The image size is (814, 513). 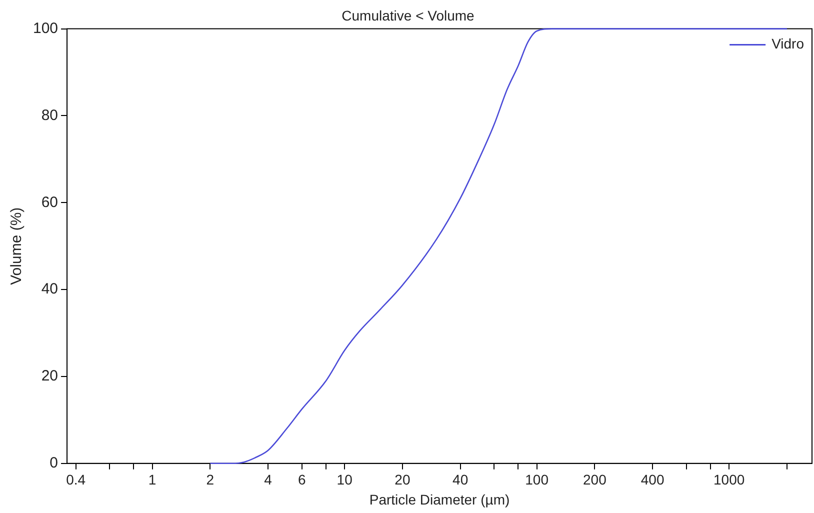 What do you see at coordinates (17, 246) in the screenshot?
I see `y-axis-title: Volume (%)` at bounding box center [17, 246].